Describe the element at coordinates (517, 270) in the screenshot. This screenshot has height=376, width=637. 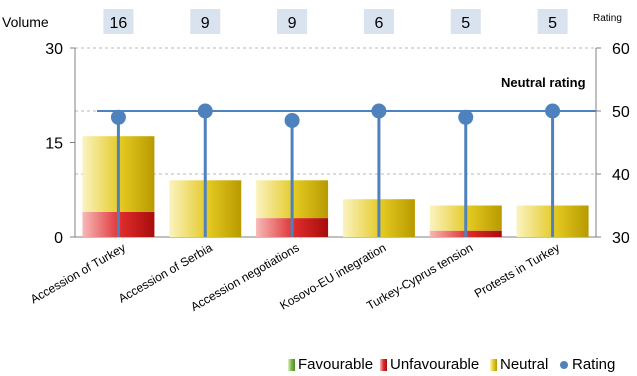
I see `category-label: Protests in Turkey` at that location.